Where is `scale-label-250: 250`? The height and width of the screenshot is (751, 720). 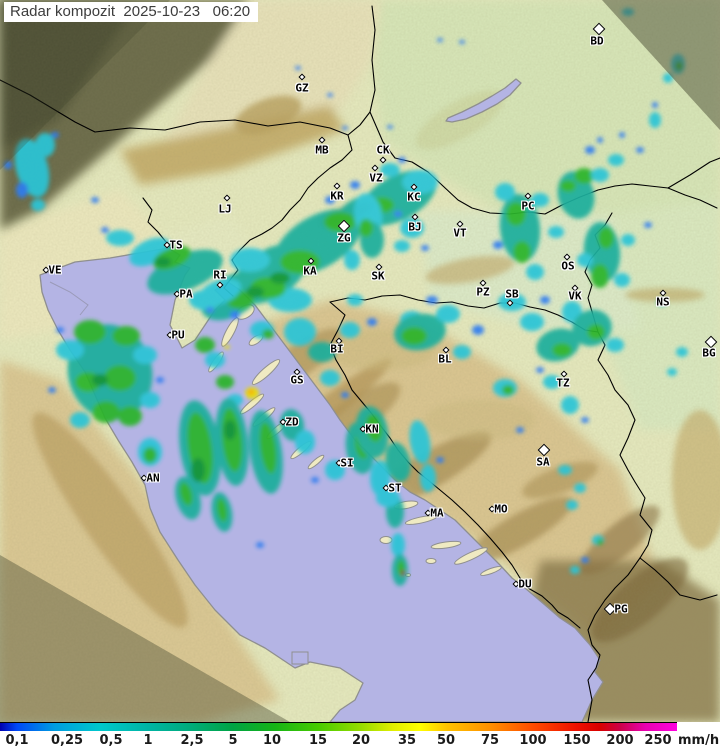 scale-label-250: 250 is located at coordinates (658, 740).